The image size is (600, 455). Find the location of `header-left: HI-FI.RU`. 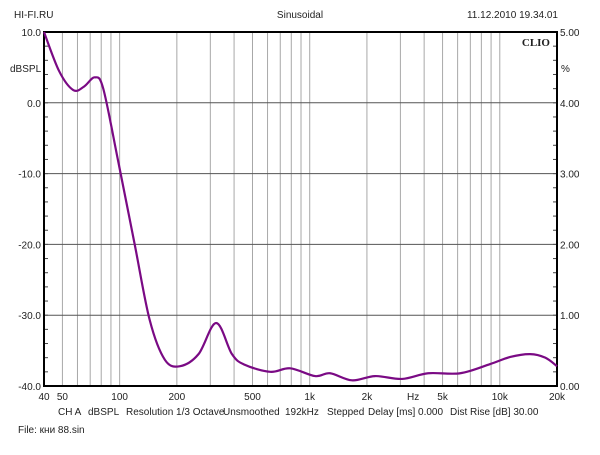

header-left: HI-FI.RU is located at coordinates (33, 15).